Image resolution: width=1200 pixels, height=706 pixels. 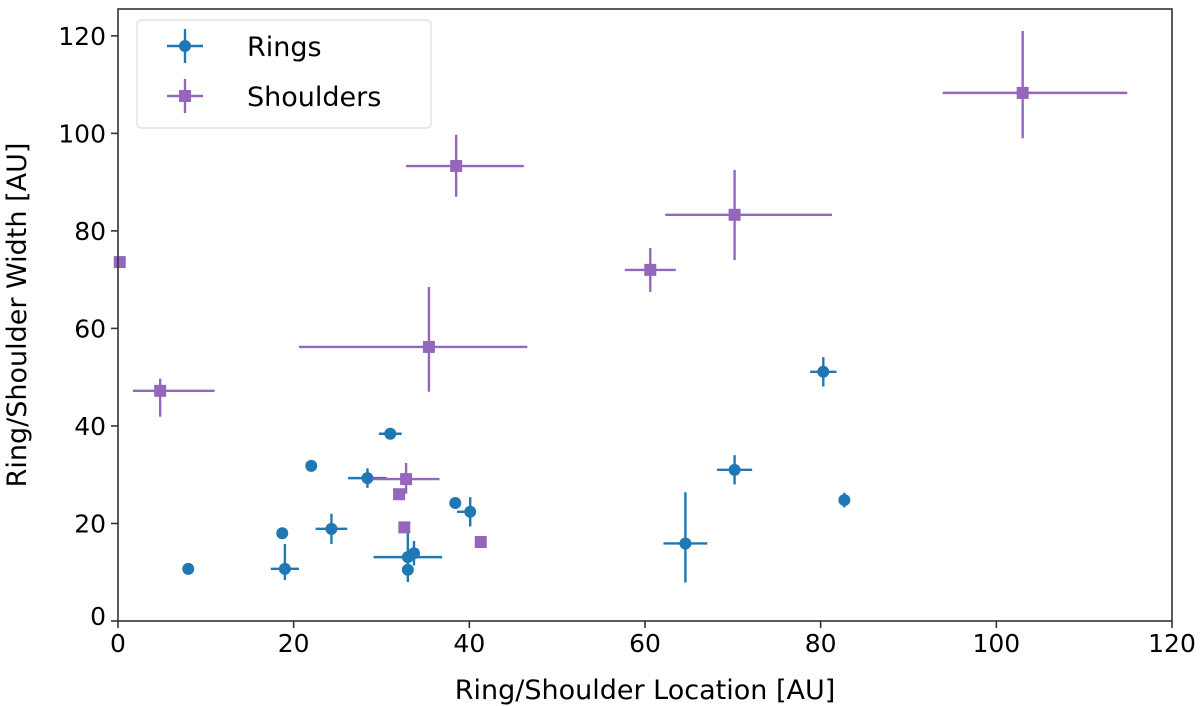 I want to click on legend-marker-rings, so click(x=185, y=46).